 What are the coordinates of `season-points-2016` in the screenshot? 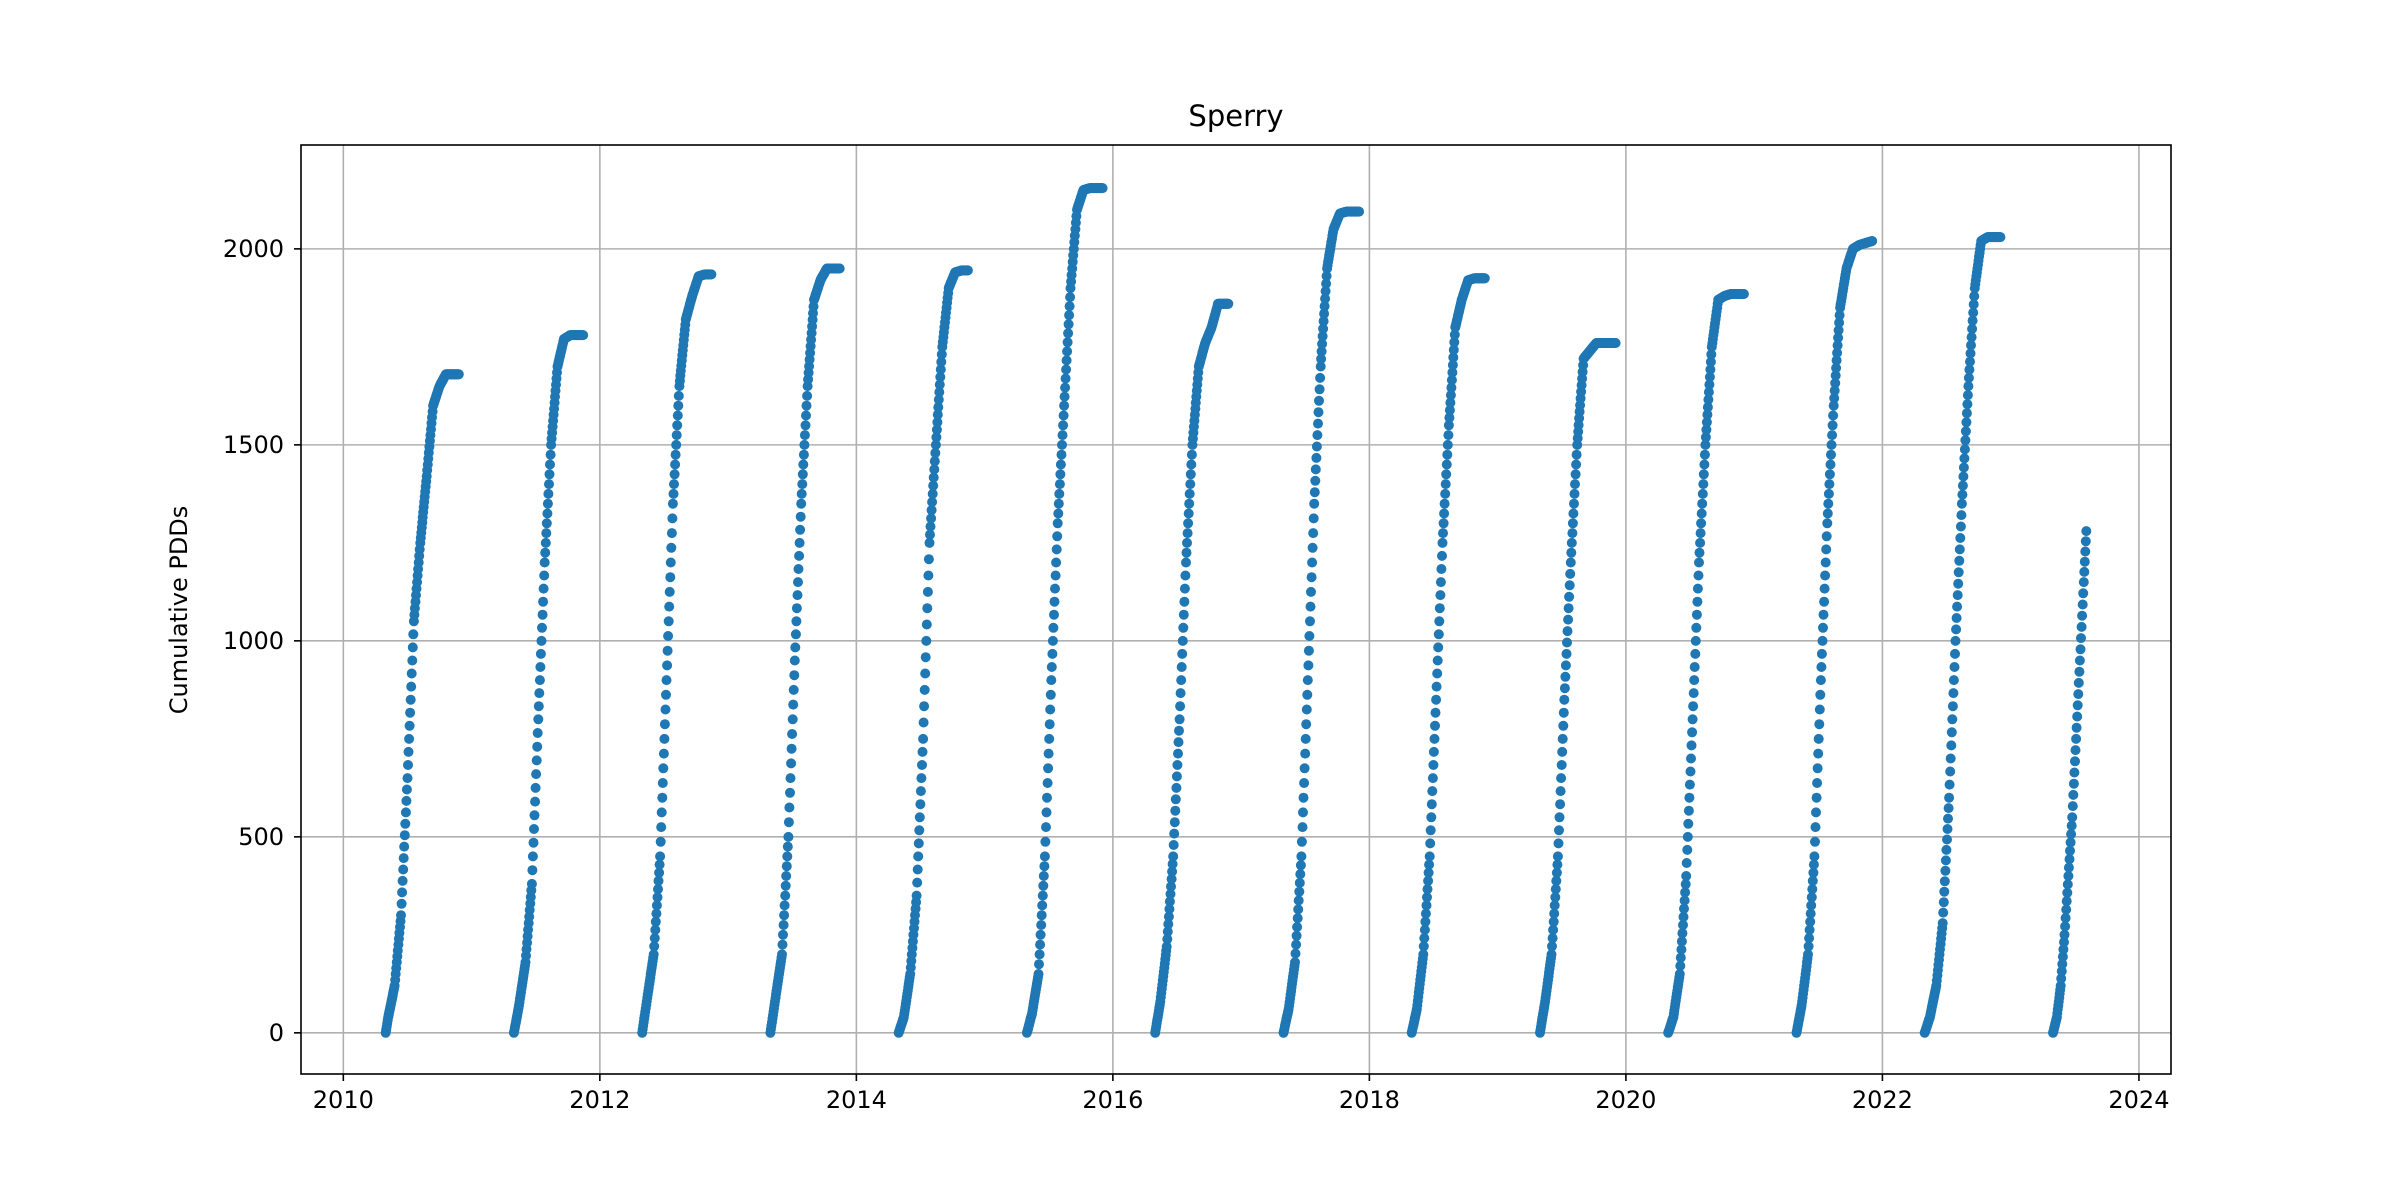 It's located at (1192, 668).